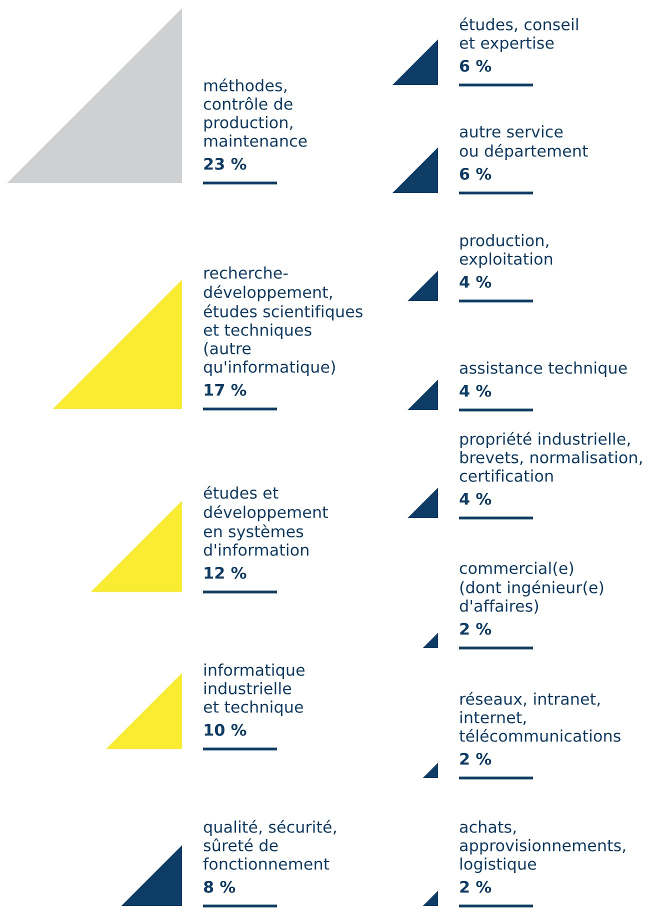  I want to click on category-label: assistance technique, so click(543, 369).